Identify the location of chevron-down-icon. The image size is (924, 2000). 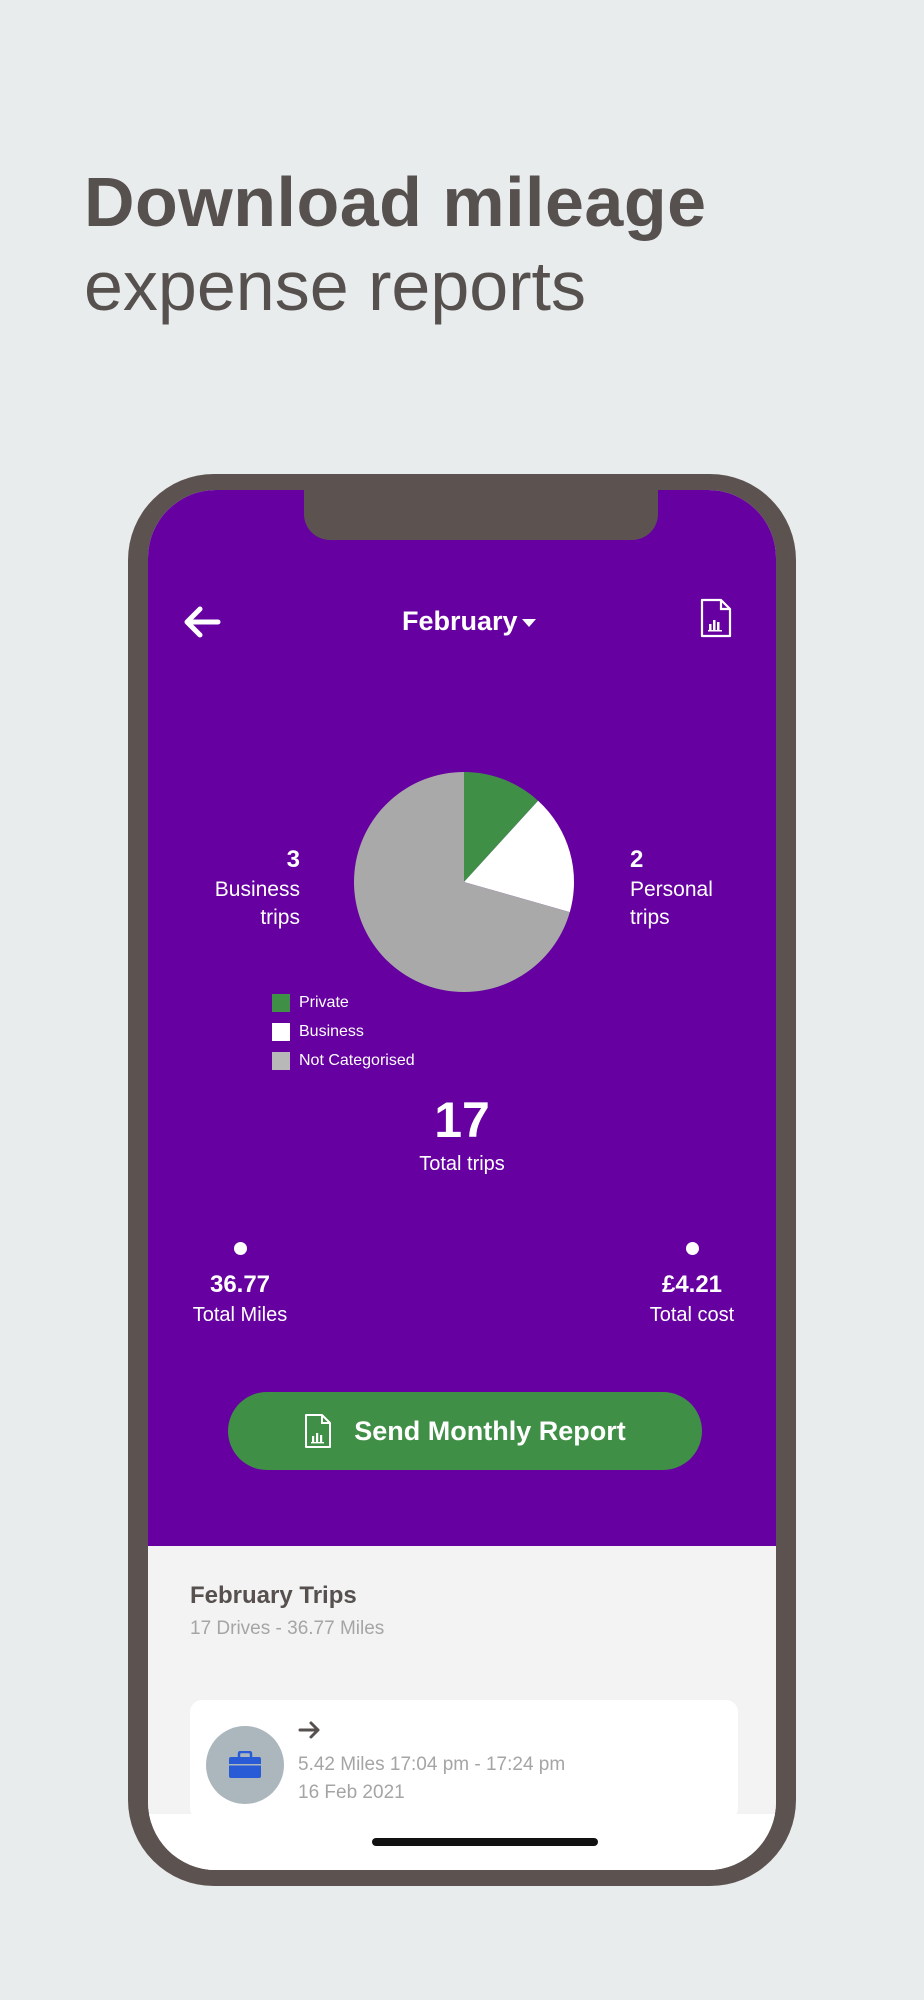
(528, 622).